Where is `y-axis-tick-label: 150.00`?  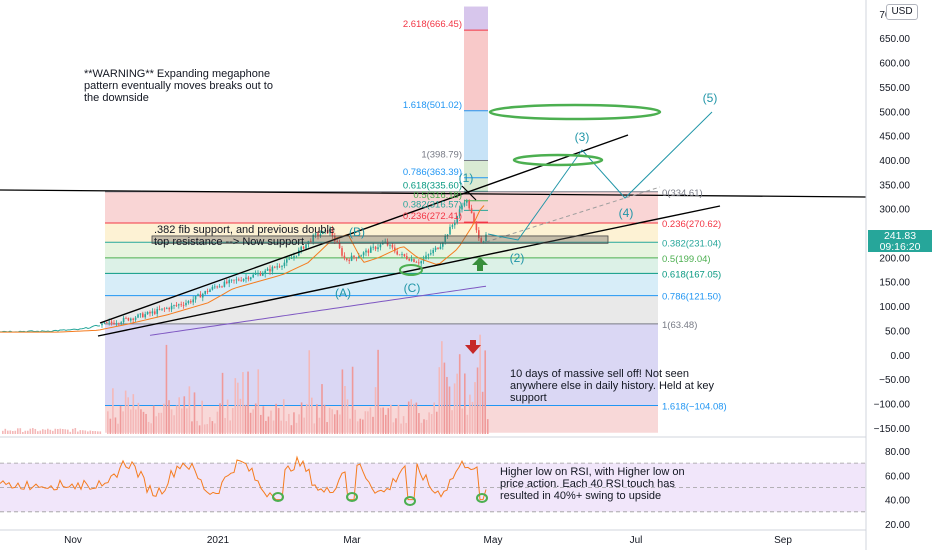 y-axis-tick-label: 150.00 is located at coordinates (894, 283).